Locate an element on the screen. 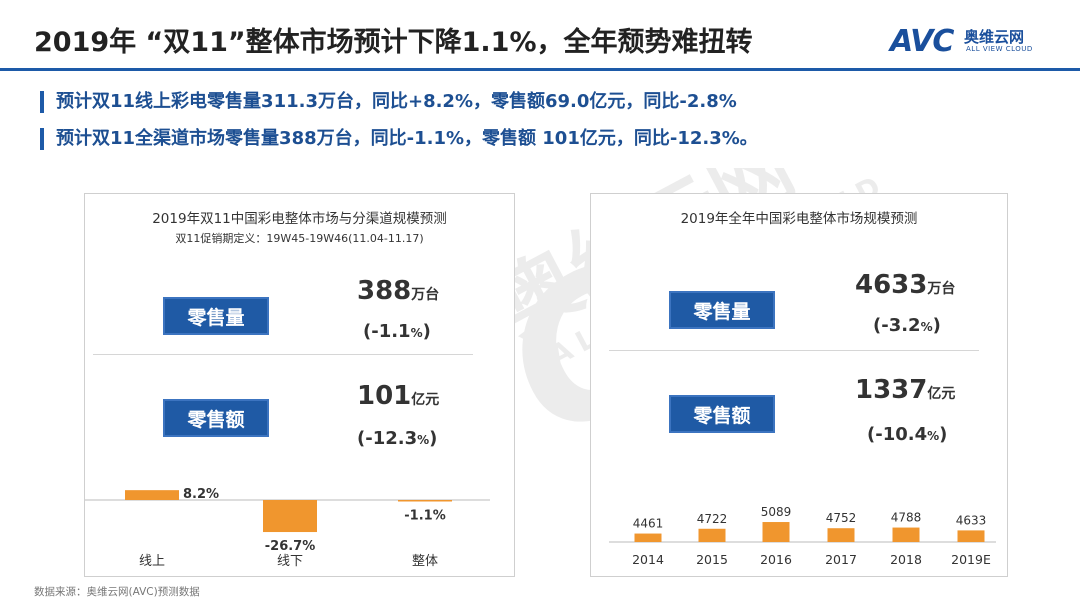  category-label: 线下 is located at coordinates (290, 561).